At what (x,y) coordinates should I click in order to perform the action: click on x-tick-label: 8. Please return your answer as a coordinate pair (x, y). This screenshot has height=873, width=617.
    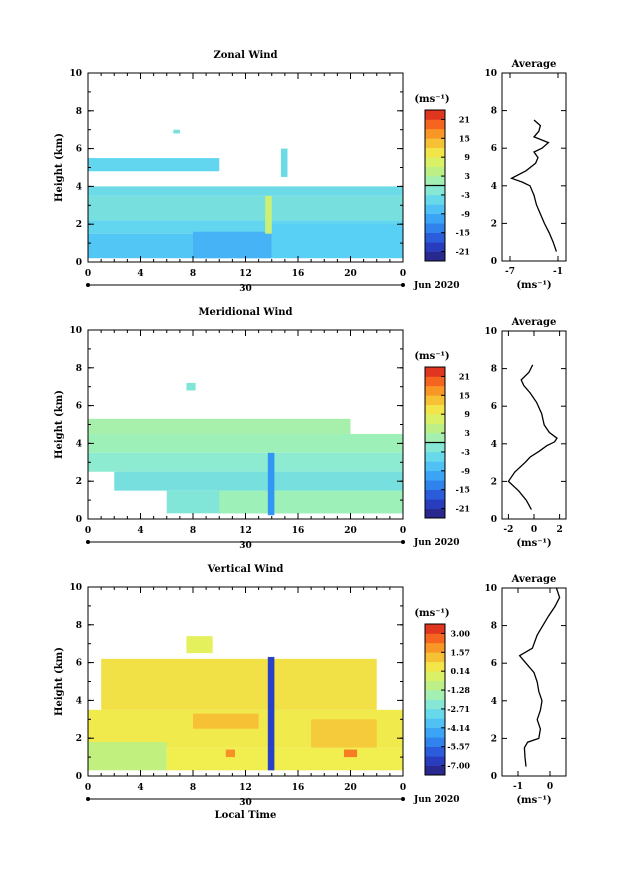
    Looking at the image, I should click on (193, 274).